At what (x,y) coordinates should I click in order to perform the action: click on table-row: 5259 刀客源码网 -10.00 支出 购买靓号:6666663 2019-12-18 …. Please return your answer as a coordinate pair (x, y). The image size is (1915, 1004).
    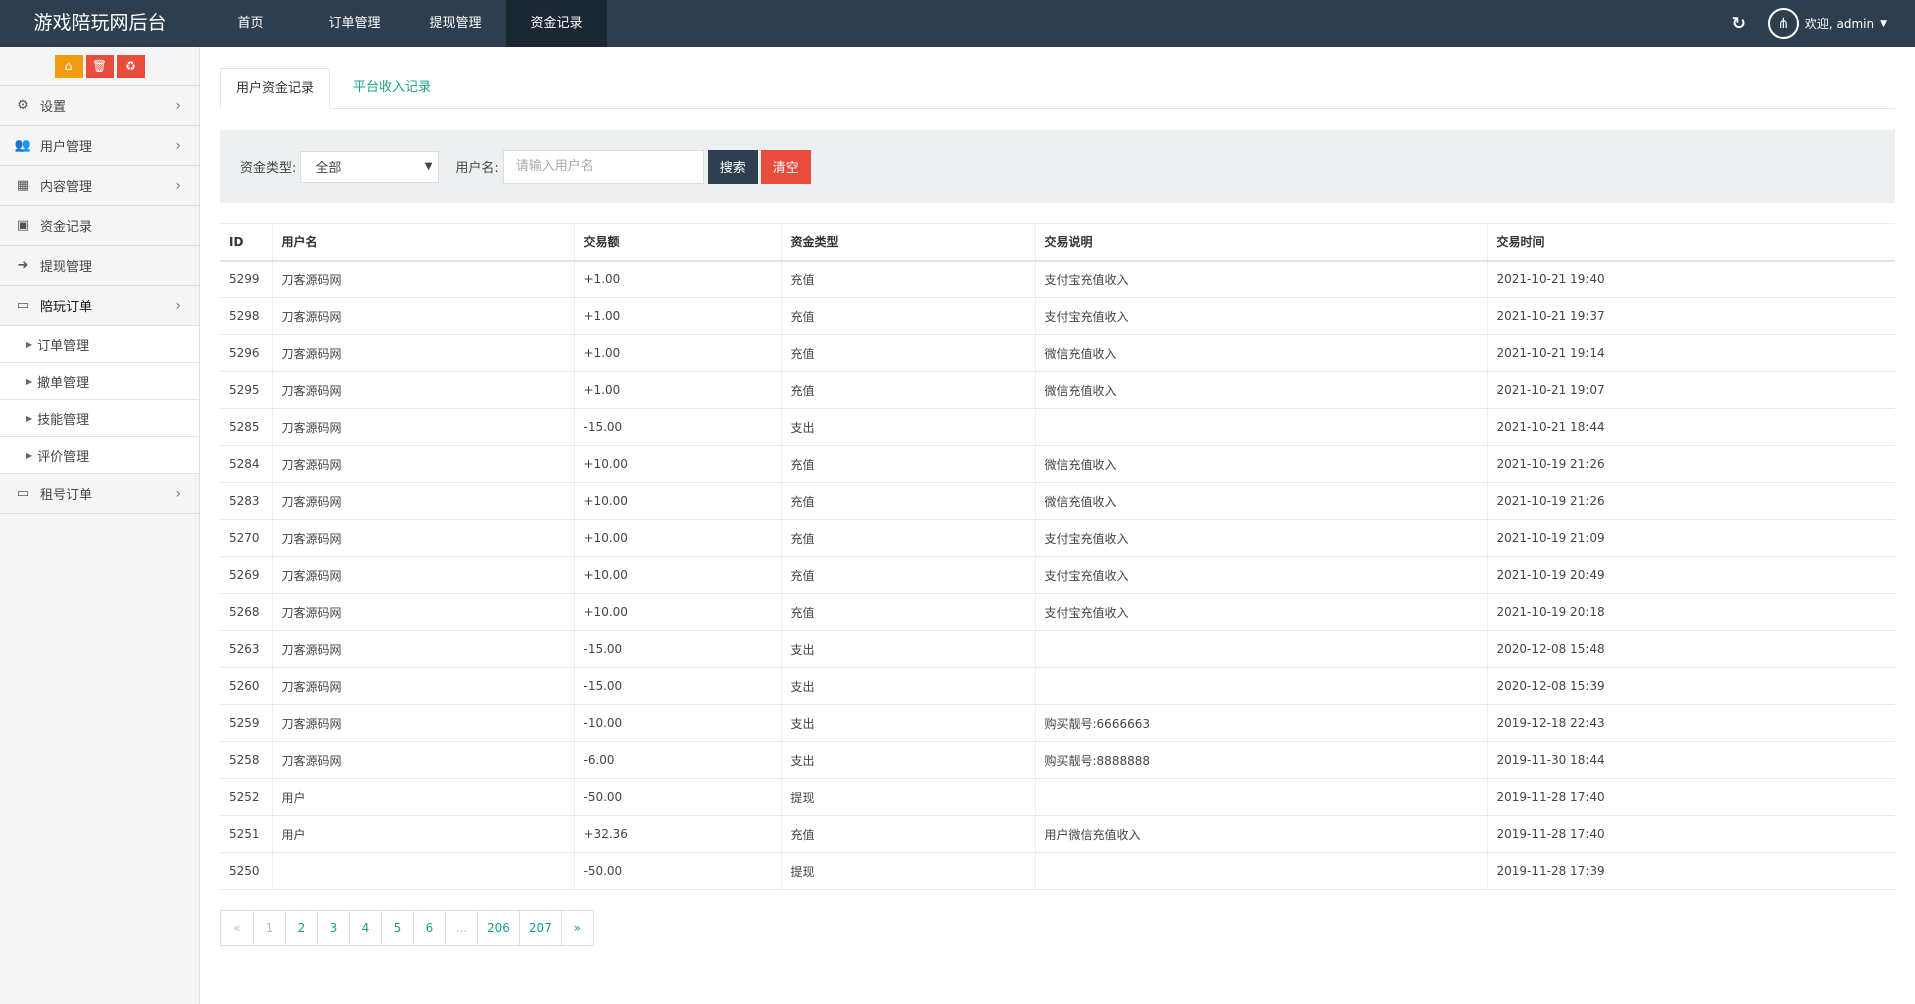
    Looking at the image, I should click on (1057, 723).